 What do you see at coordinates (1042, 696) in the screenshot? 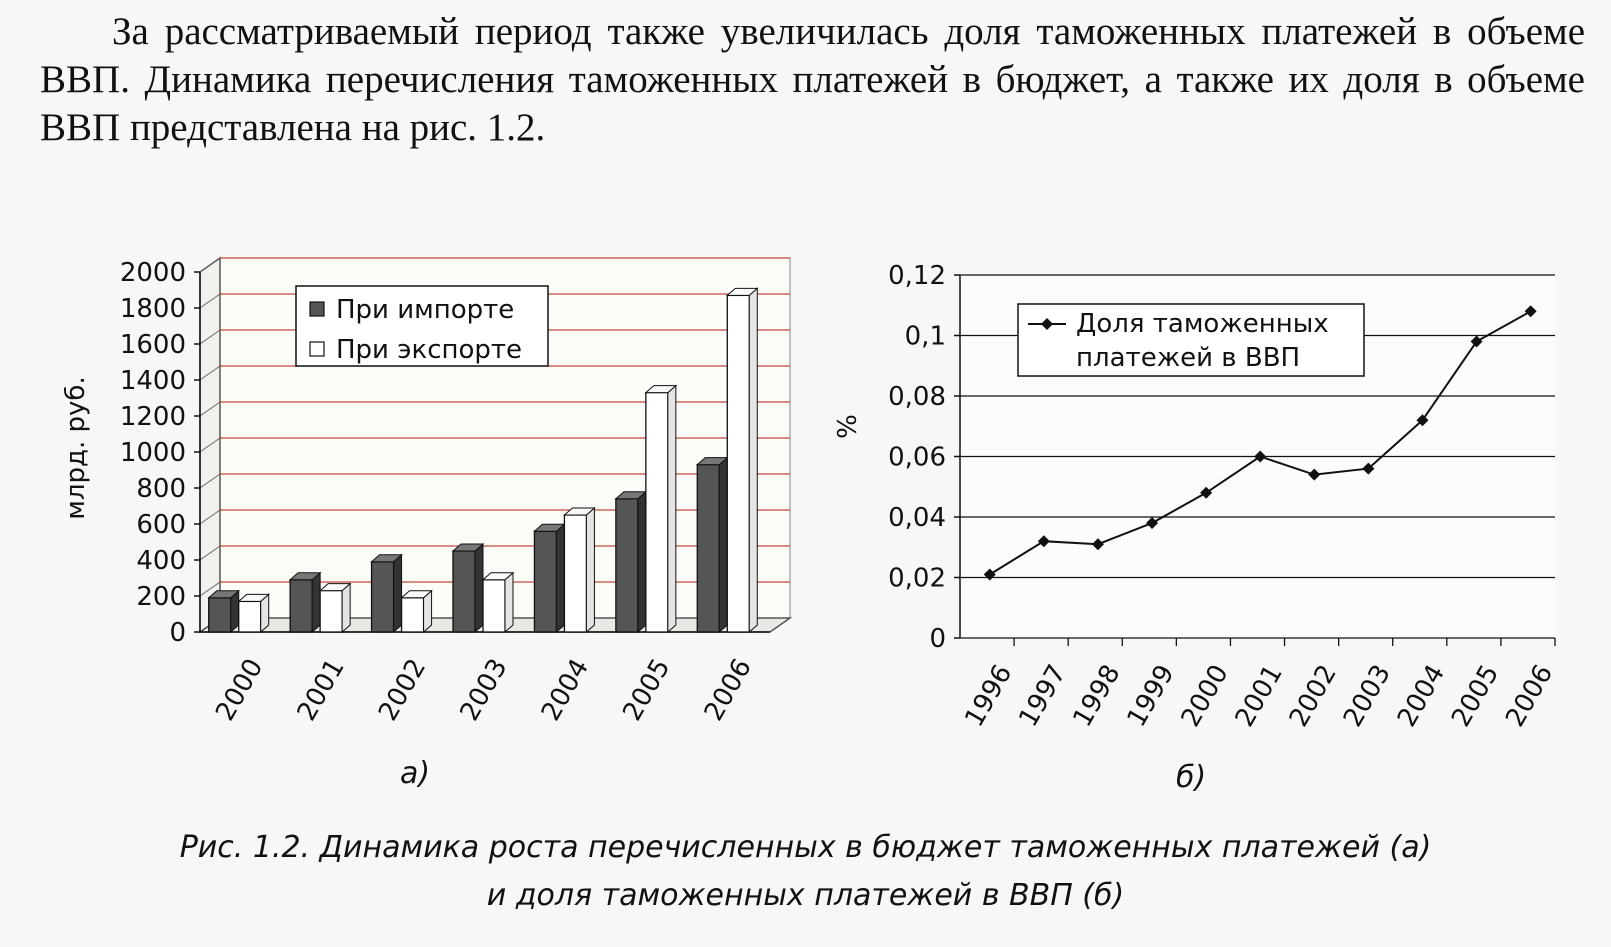
I see `x-tick-label: 1997` at bounding box center [1042, 696].